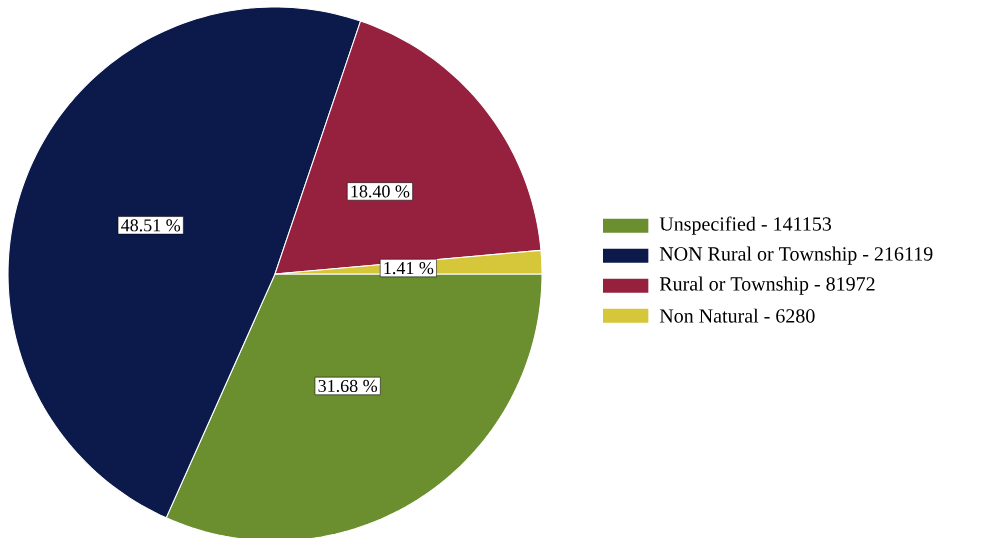 This screenshot has height=538, width=1003. What do you see at coordinates (796, 255) in the screenshot?
I see `legend-label: NON Rural or Township - 216119` at bounding box center [796, 255].